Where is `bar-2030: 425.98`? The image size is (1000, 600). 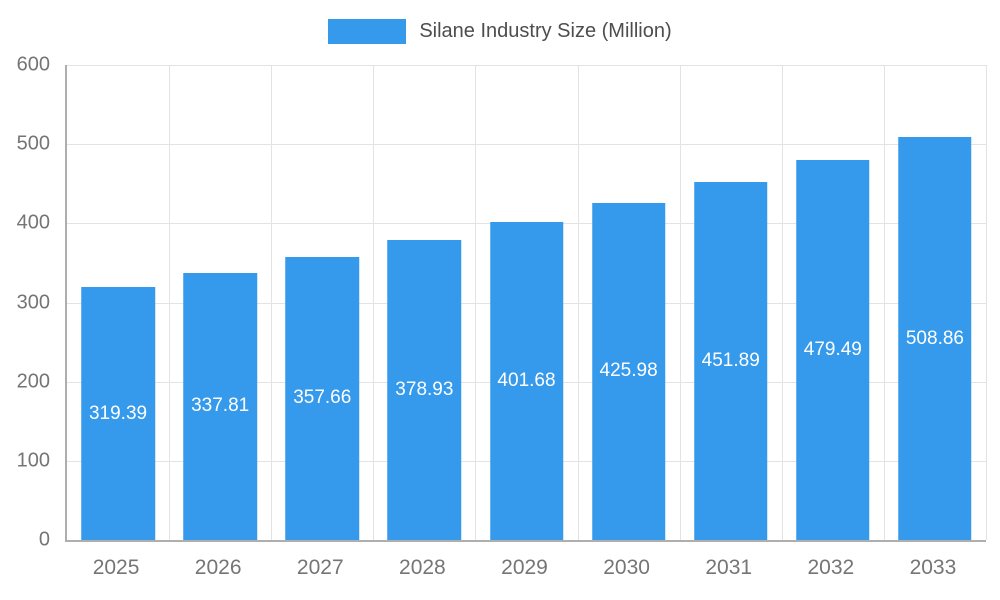 bar-2030: 425.98 is located at coordinates (628, 371).